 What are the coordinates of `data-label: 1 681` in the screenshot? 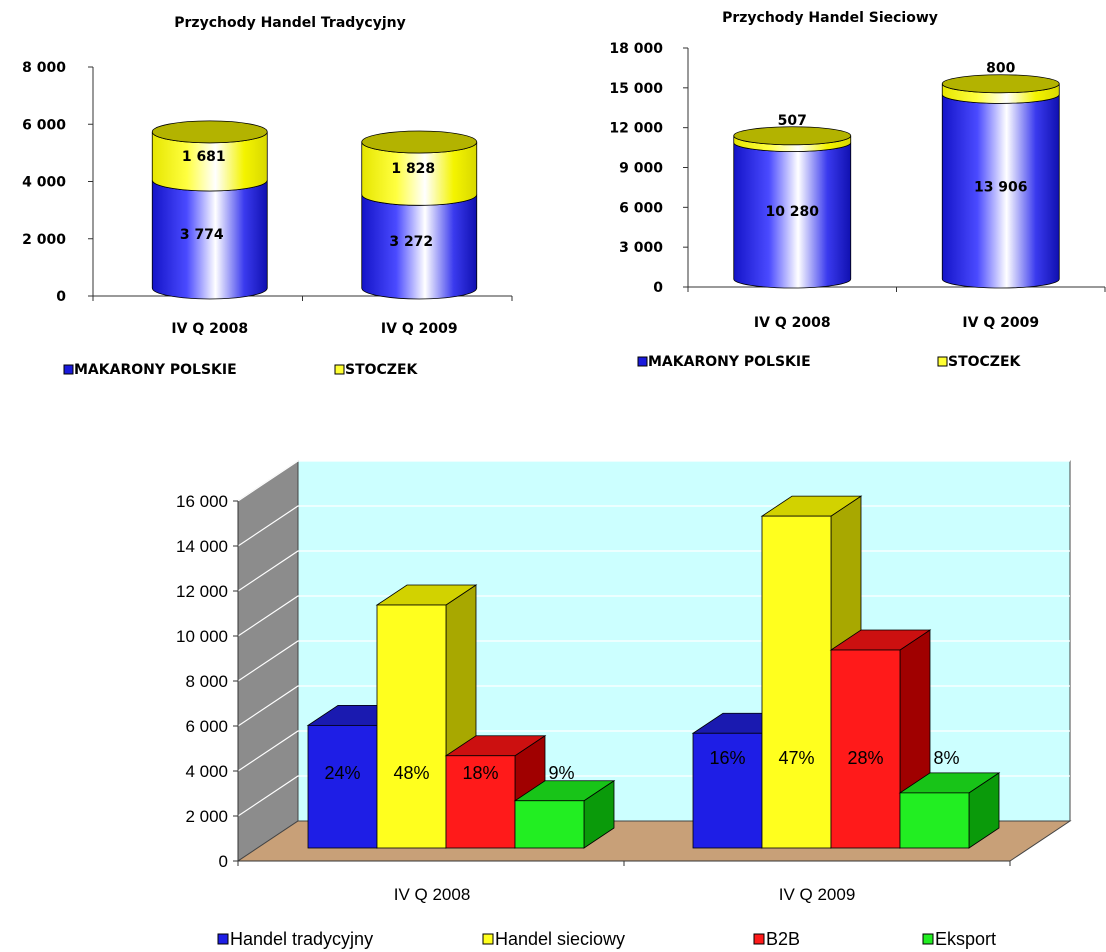 It's located at (204, 157).